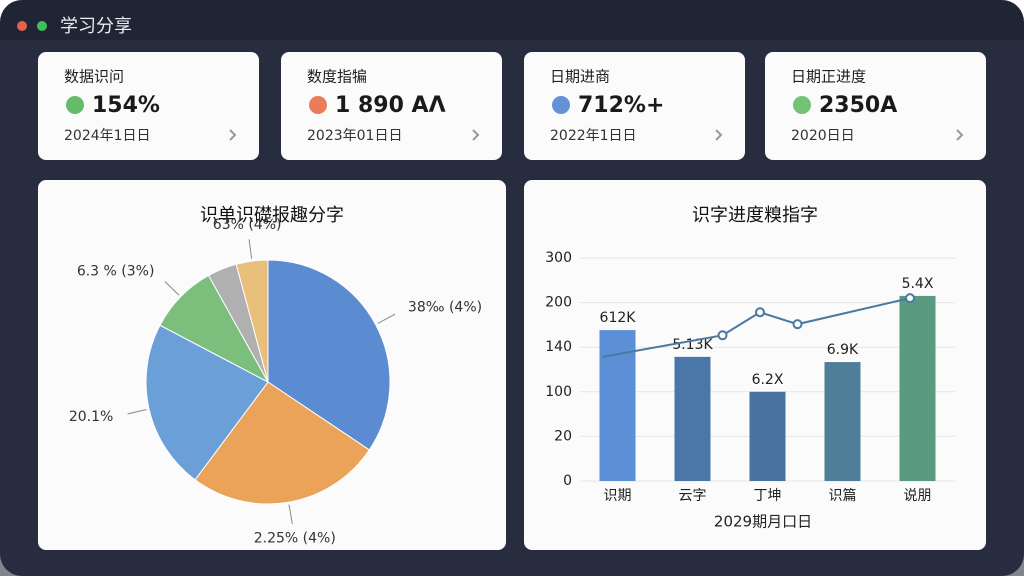  I want to click on dot-red, so click(22, 26).